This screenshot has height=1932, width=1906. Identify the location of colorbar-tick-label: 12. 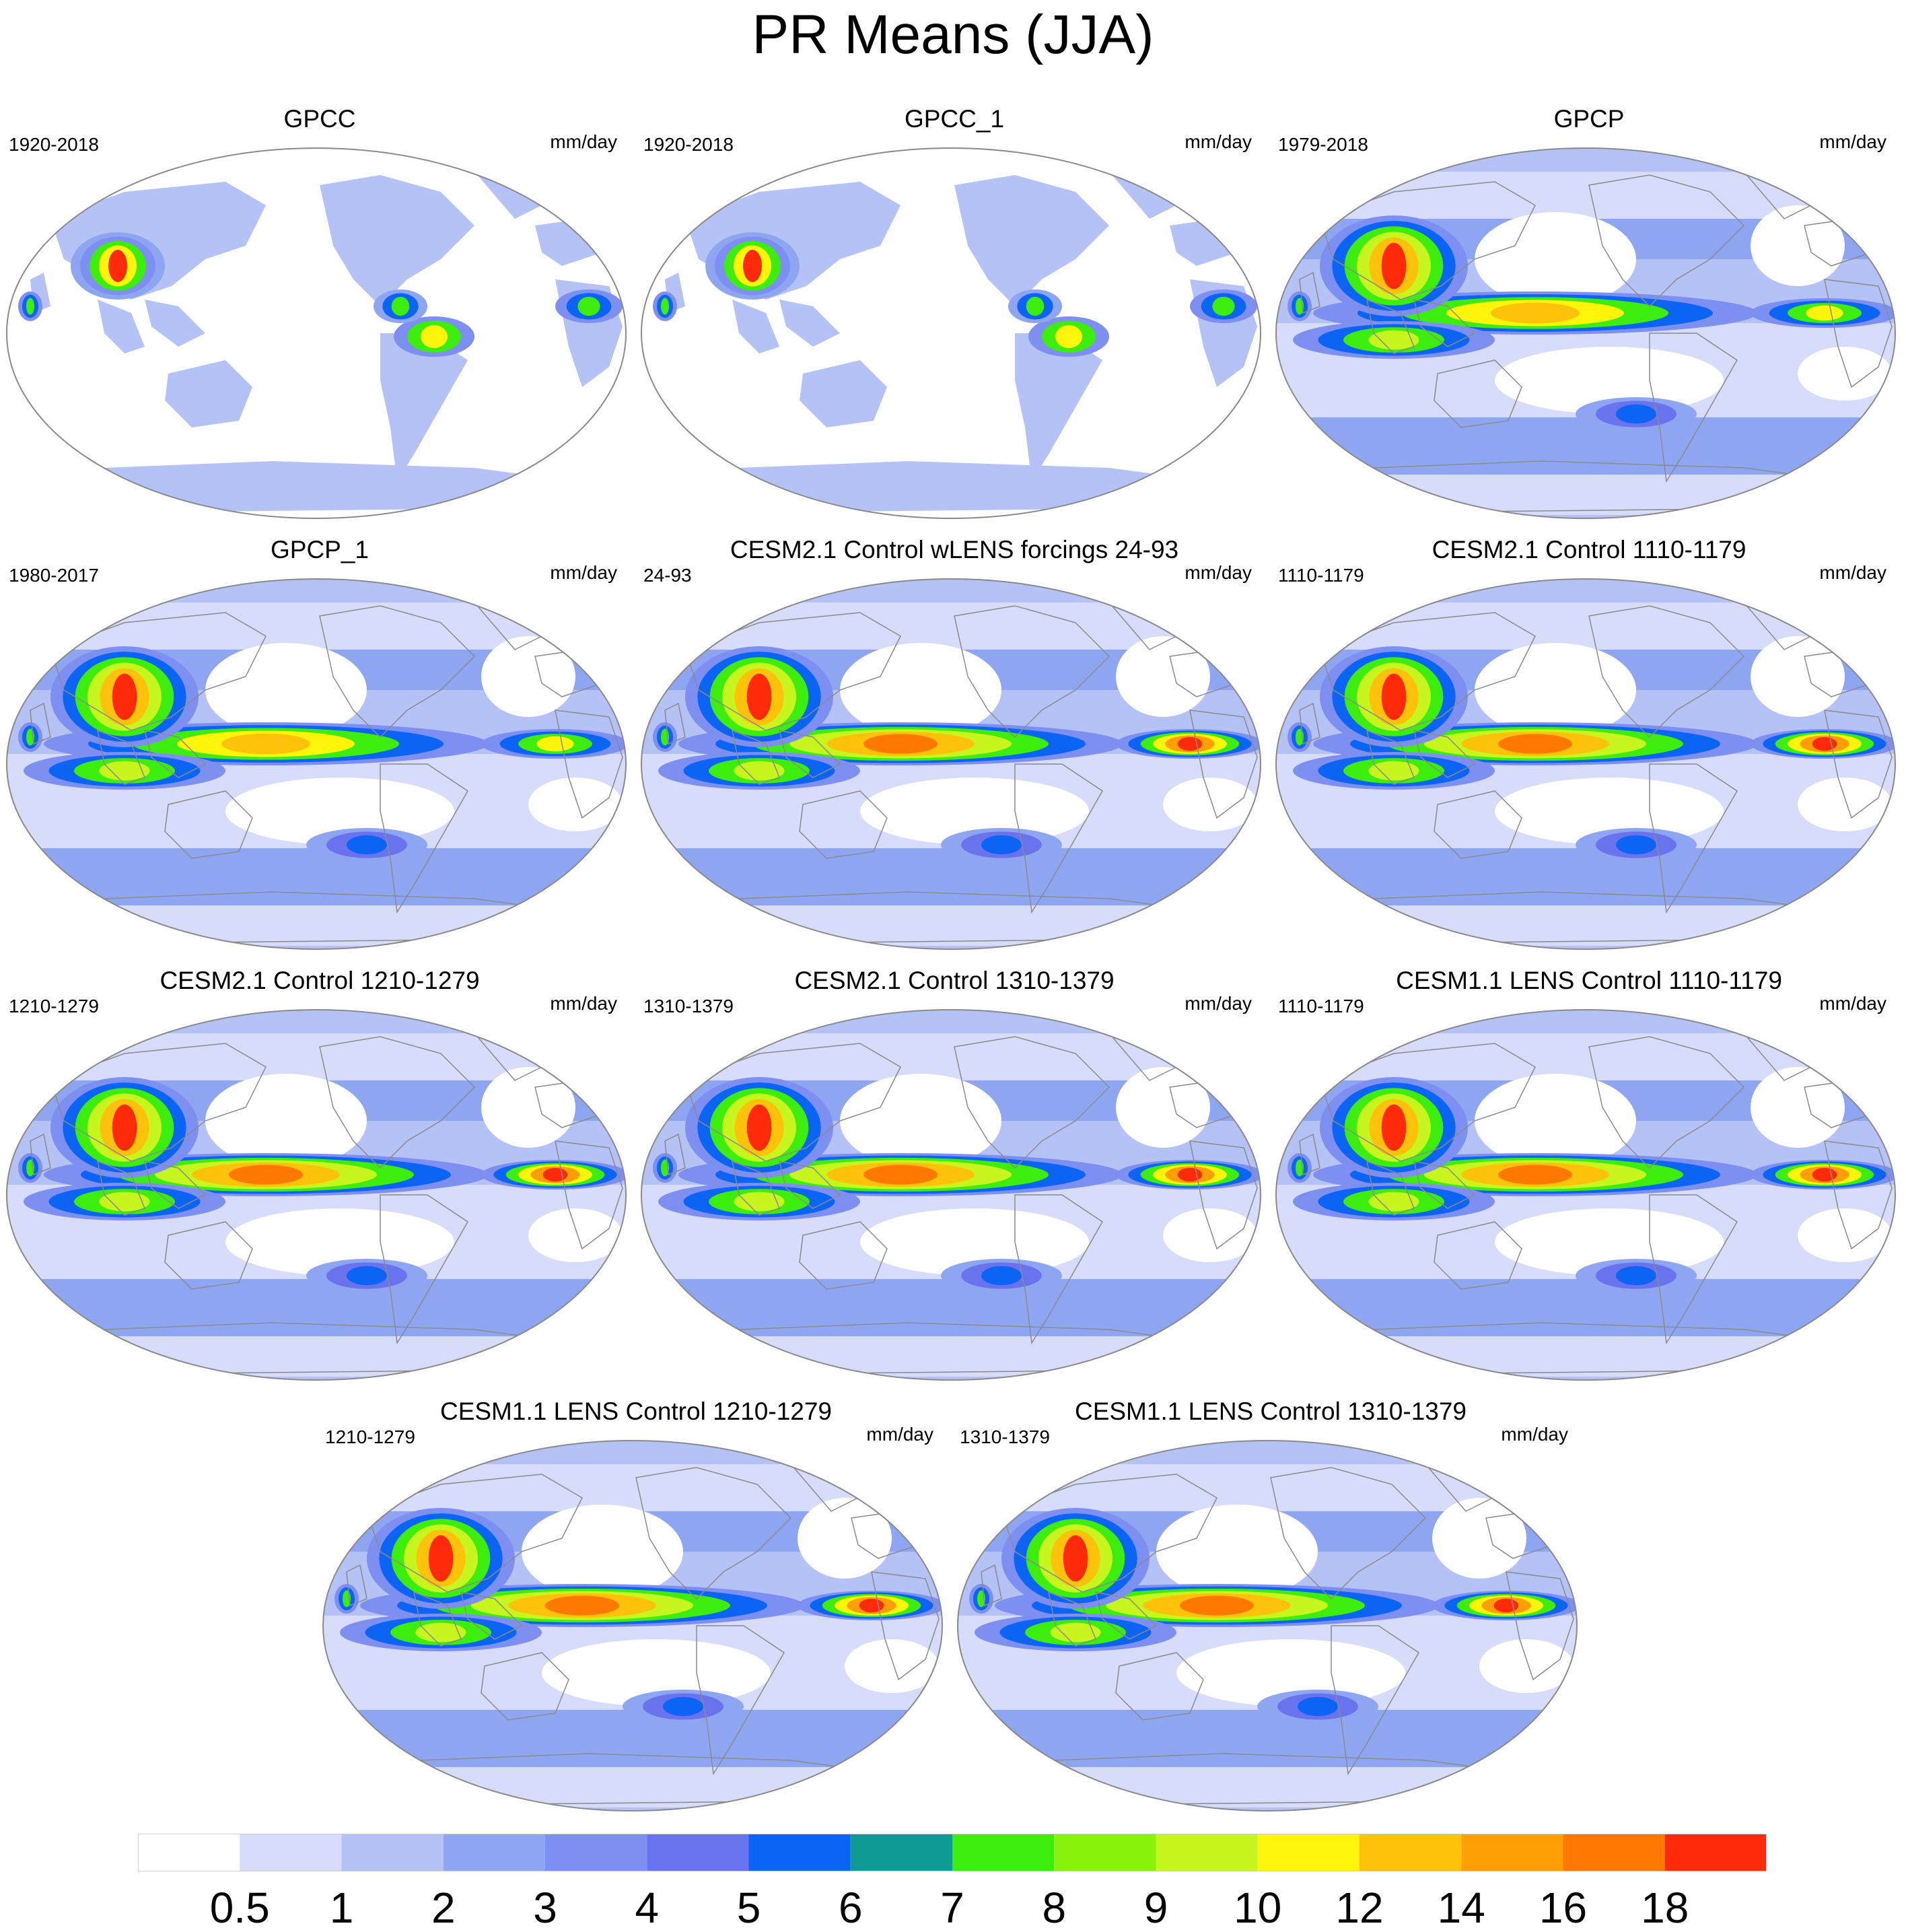
(1359, 1908).